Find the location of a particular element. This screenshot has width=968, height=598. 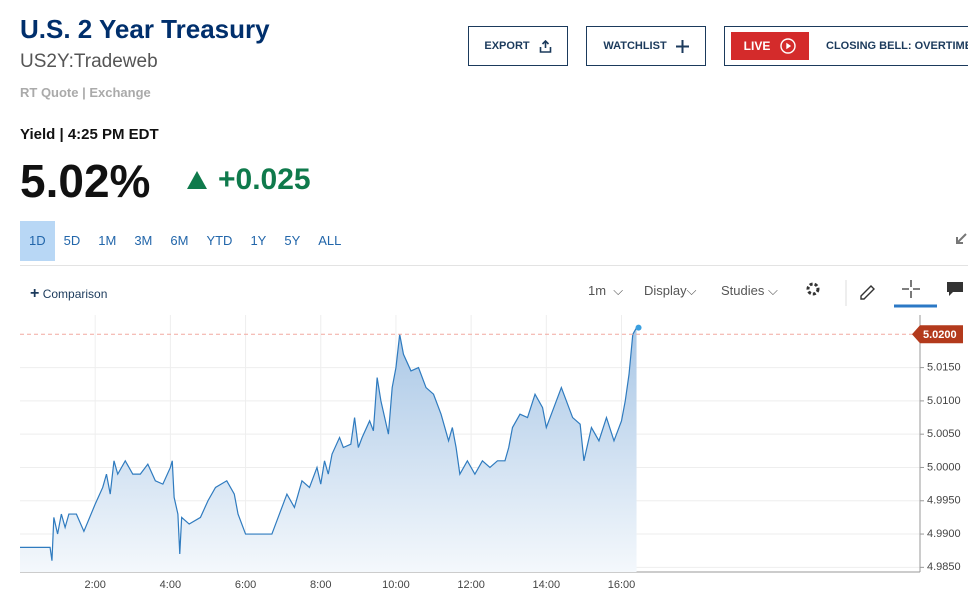

comment-icon is located at coordinates (955, 289).